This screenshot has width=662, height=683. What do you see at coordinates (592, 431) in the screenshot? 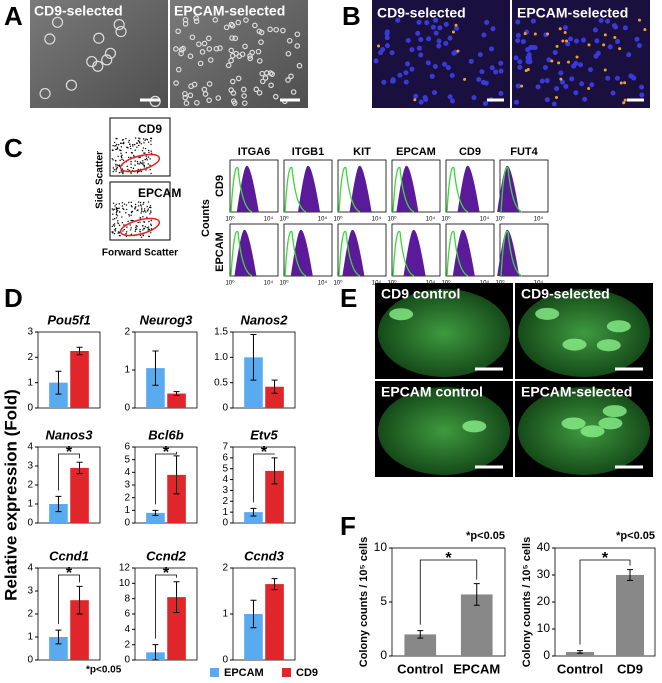
I see `colony` at bounding box center [592, 431].